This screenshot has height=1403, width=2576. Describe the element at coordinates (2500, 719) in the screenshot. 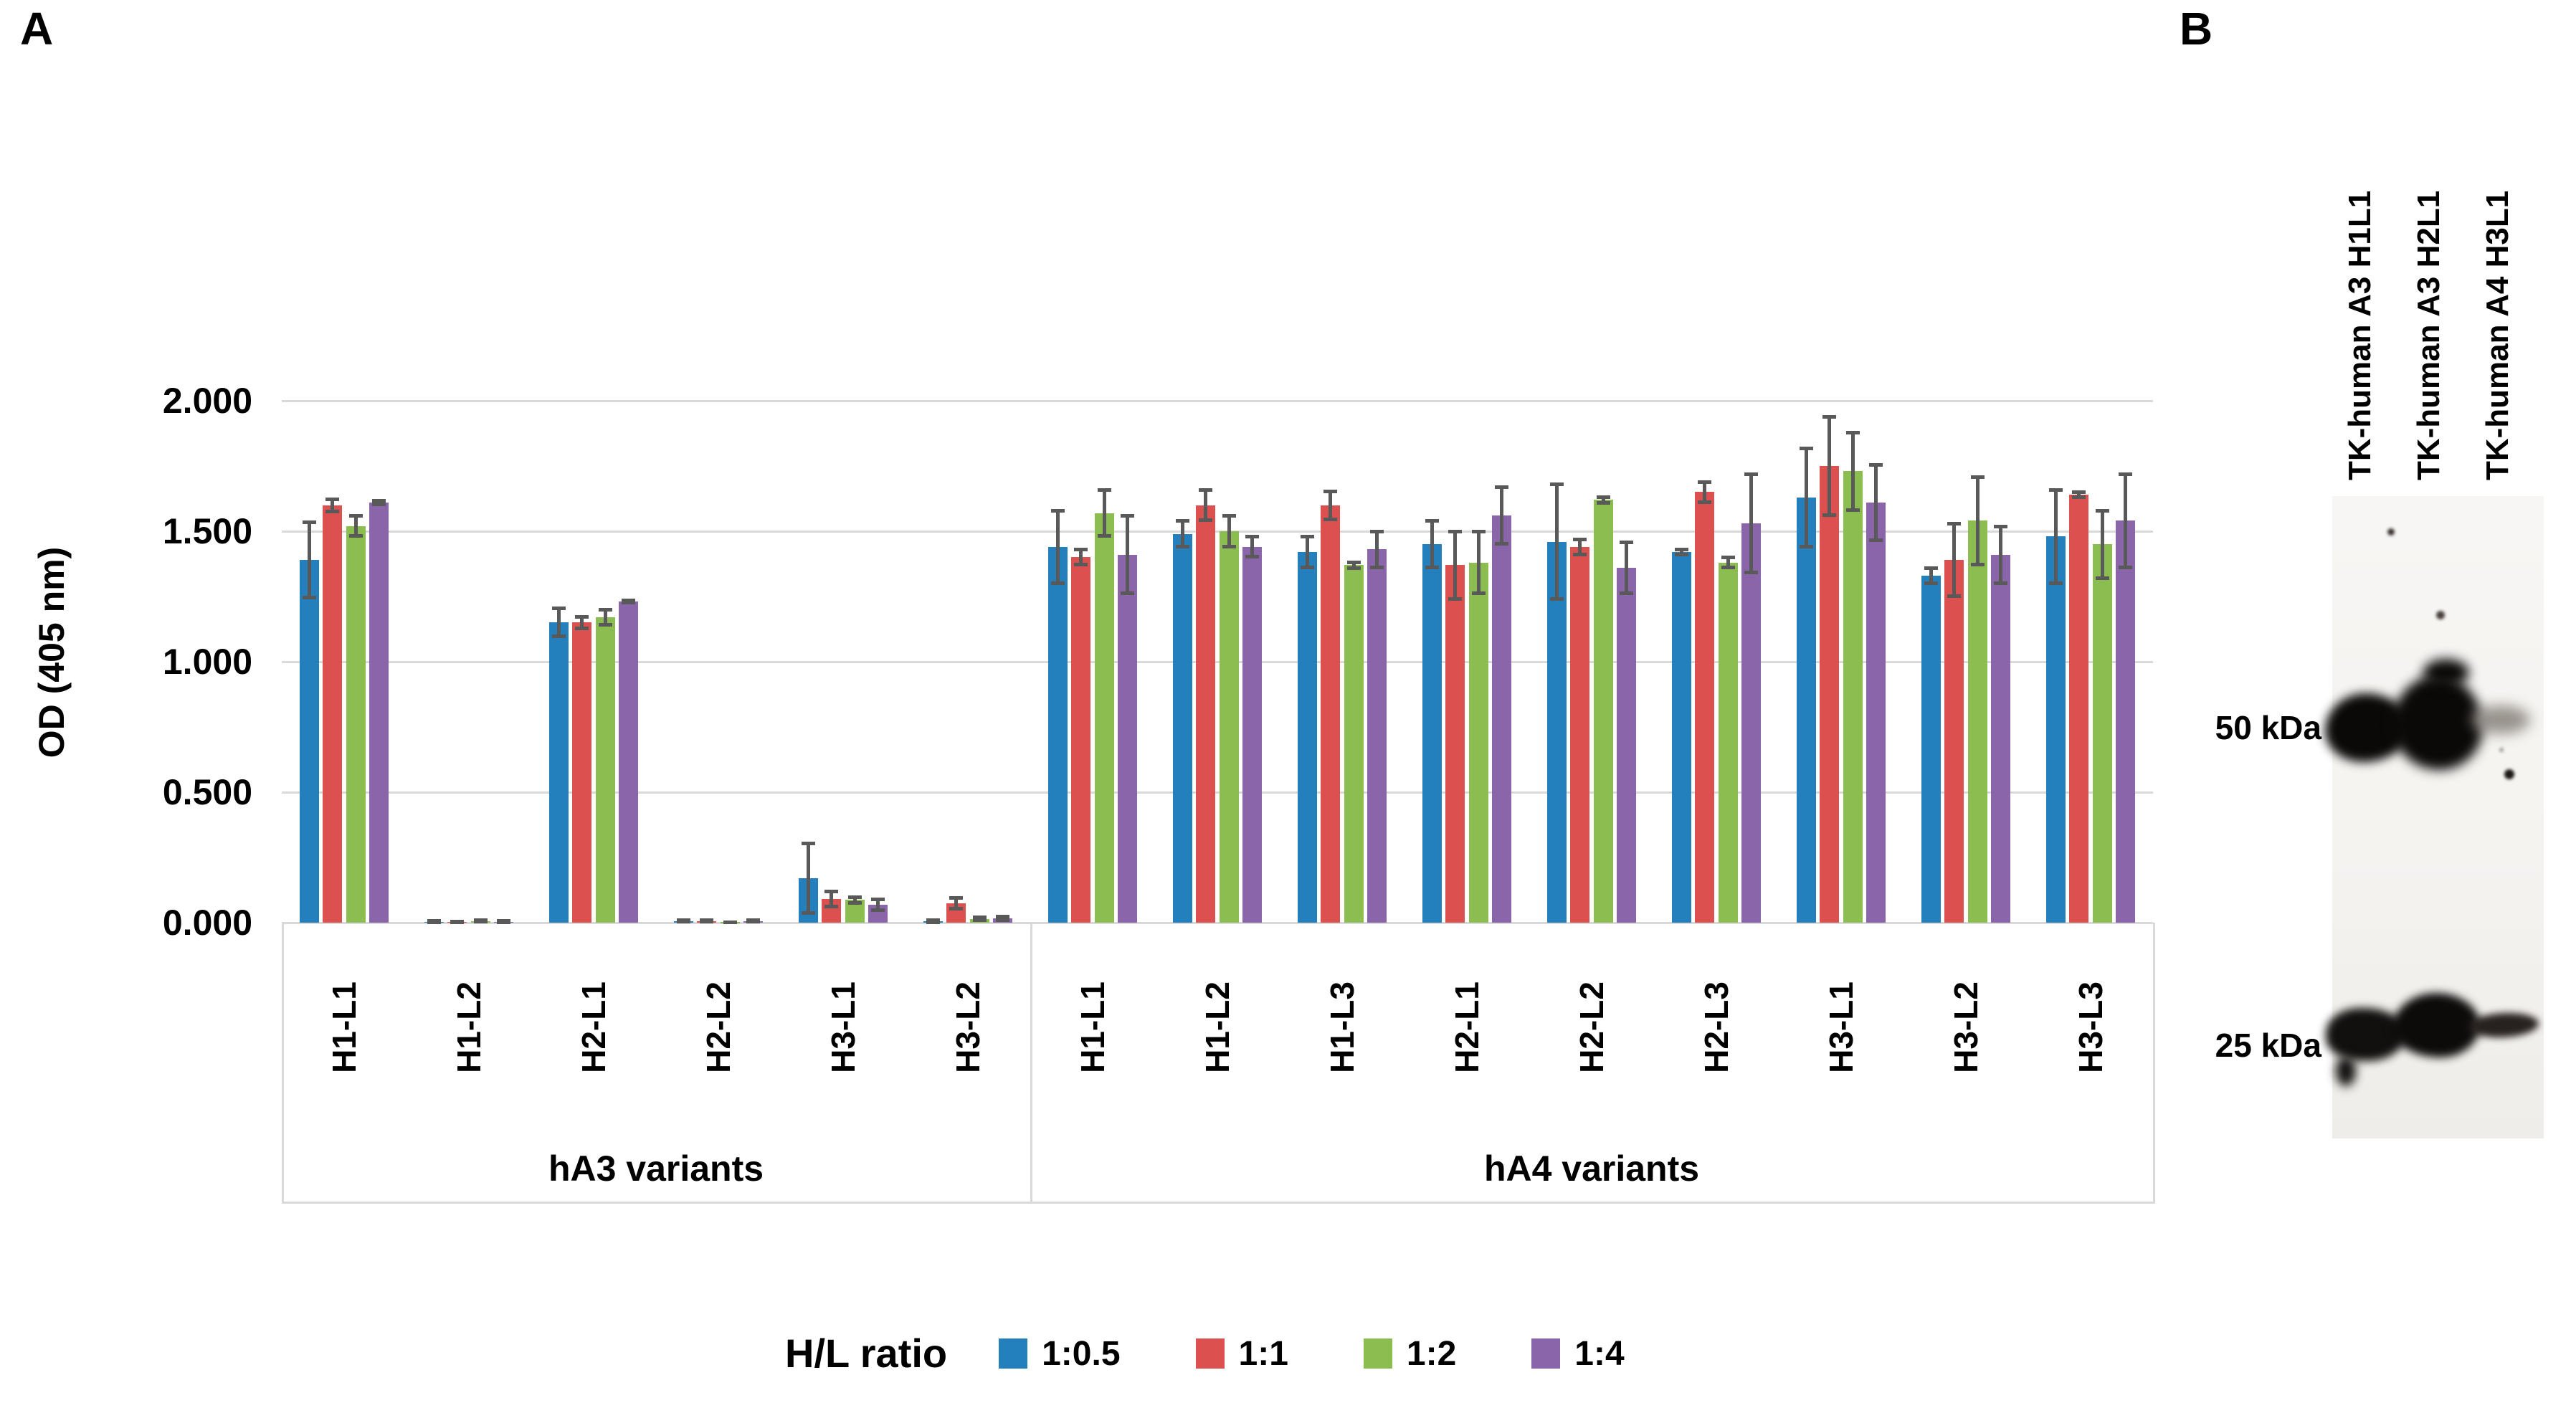

I see `blot-band` at that location.